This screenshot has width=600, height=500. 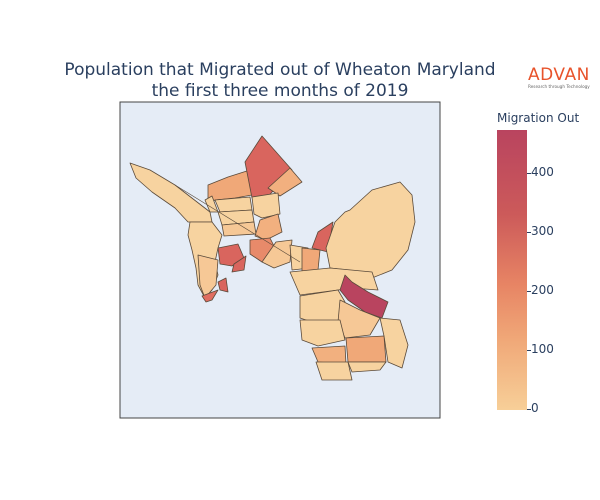 What do you see at coordinates (322, 333) in the screenshot?
I see `region-south-c` at bounding box center [322, 333].